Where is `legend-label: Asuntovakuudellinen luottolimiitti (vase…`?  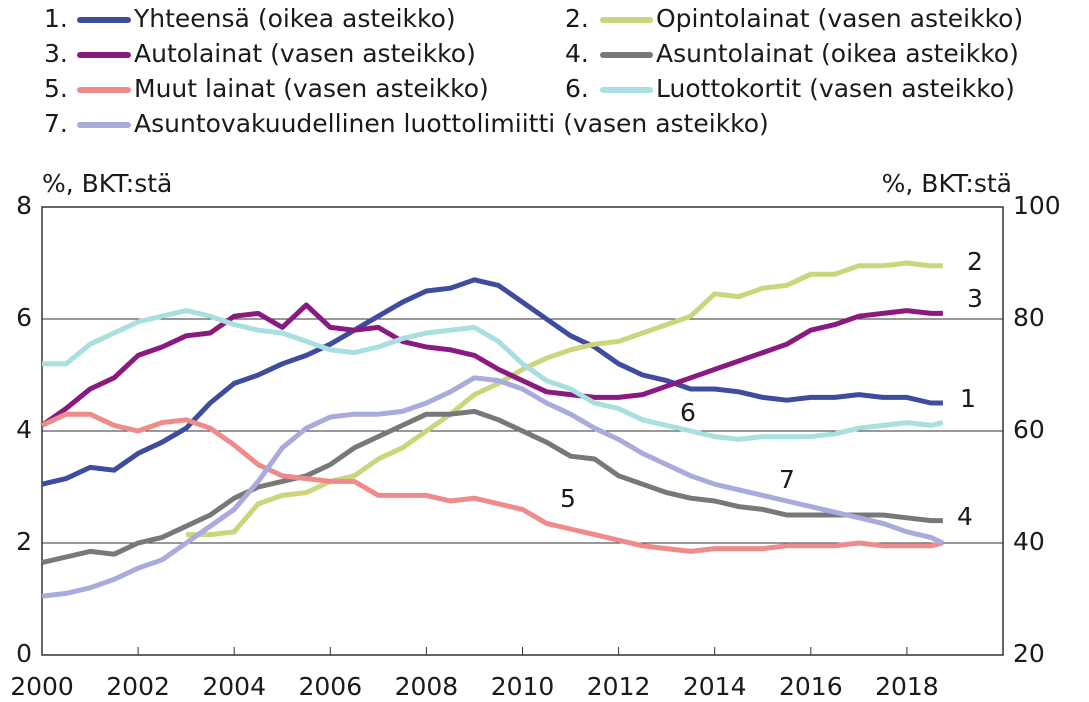
legend-label: Asuntovakuudellinen luottolimiitti (vase… is located at coordinates (451, 123).